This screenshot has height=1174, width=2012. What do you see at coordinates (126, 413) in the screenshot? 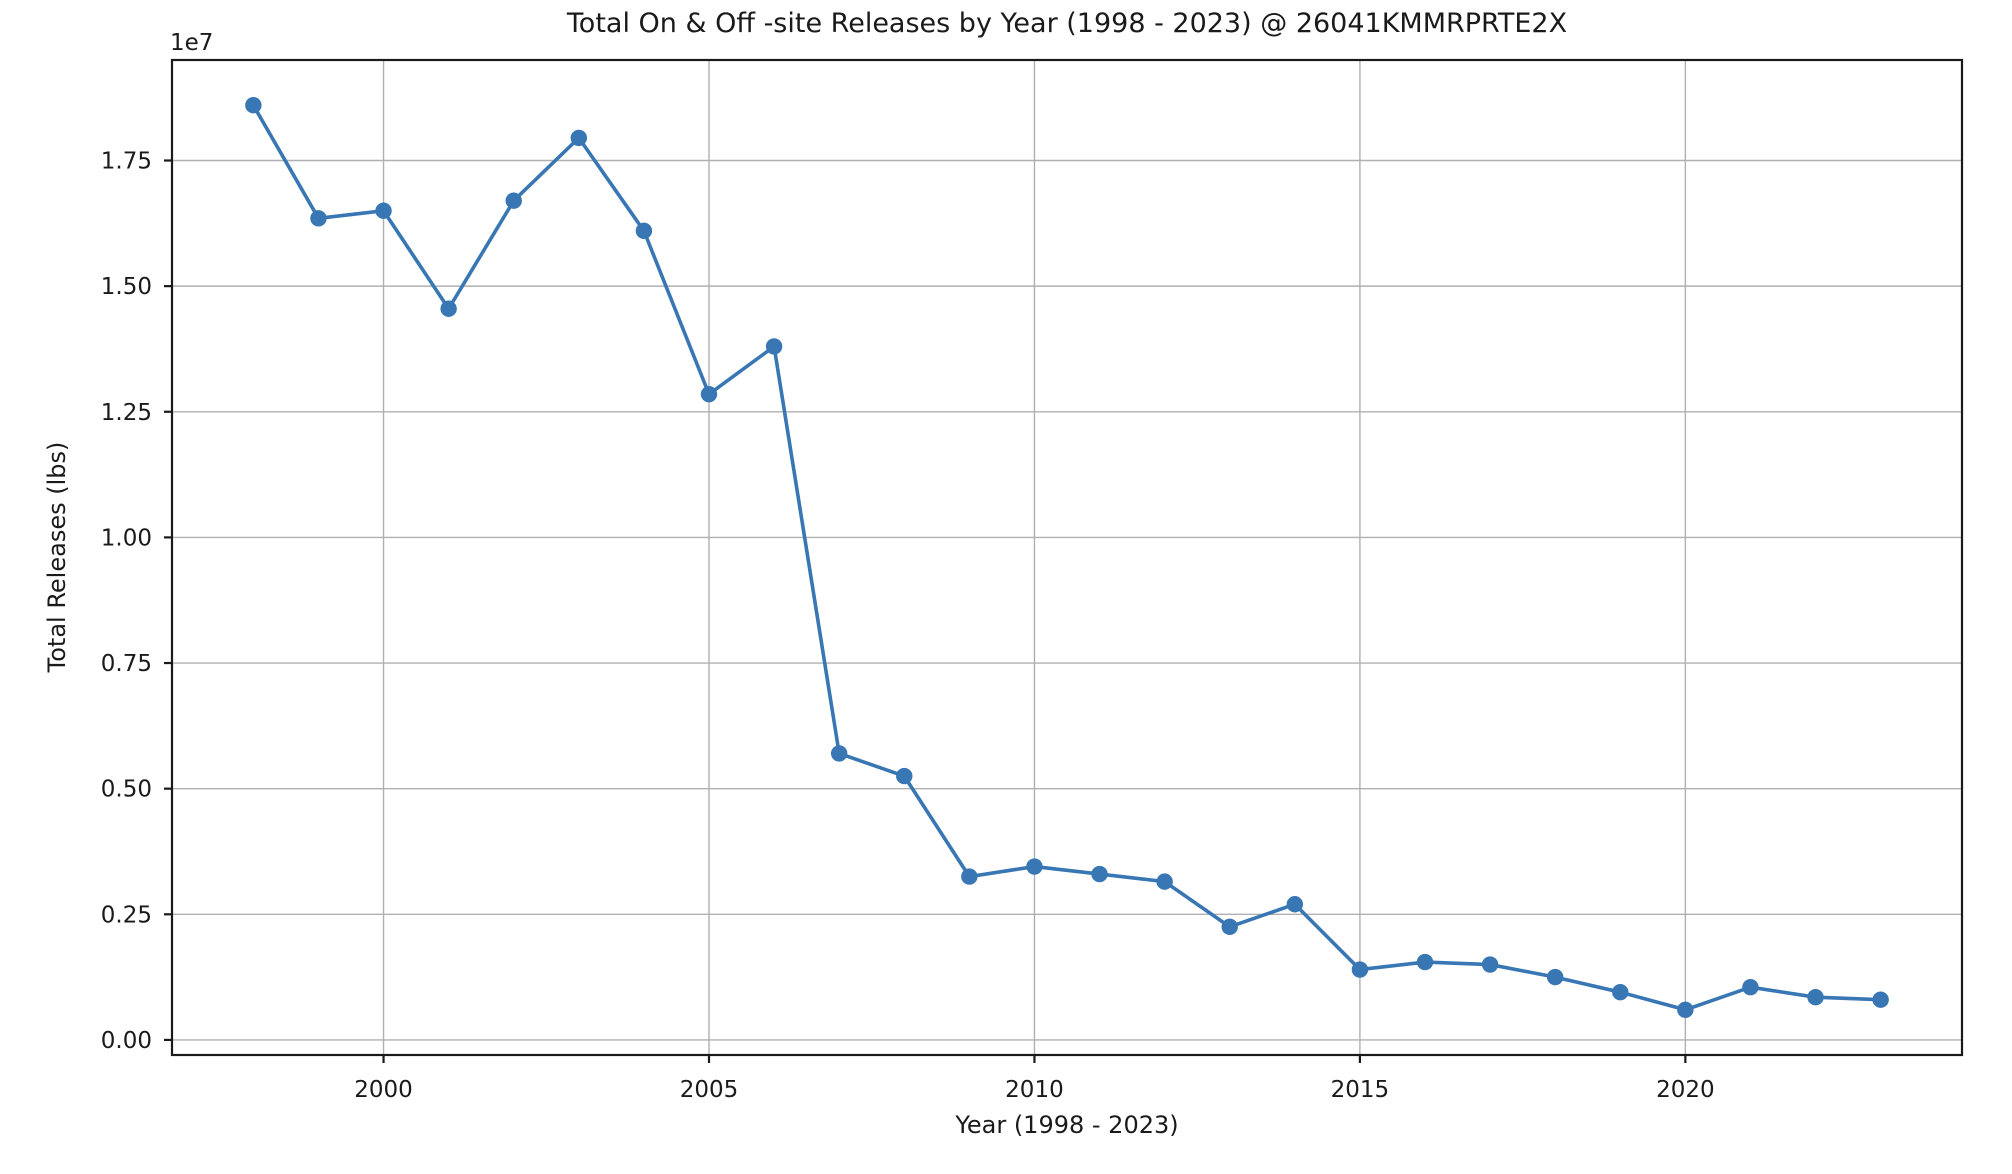
I see `y-tick-label: 1.25` at bounding box center [126, 413].